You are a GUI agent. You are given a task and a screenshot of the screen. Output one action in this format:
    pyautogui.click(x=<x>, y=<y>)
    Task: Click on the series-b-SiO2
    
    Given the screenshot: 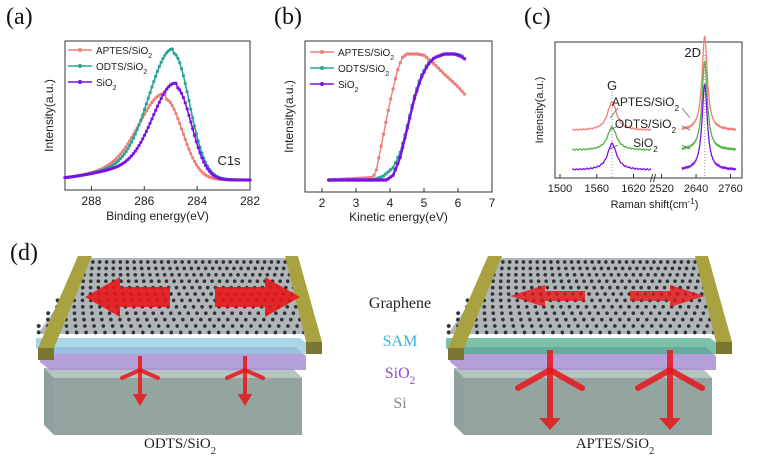 What is the action you would take?
    pyautogui.click(x=397, y=117)
    